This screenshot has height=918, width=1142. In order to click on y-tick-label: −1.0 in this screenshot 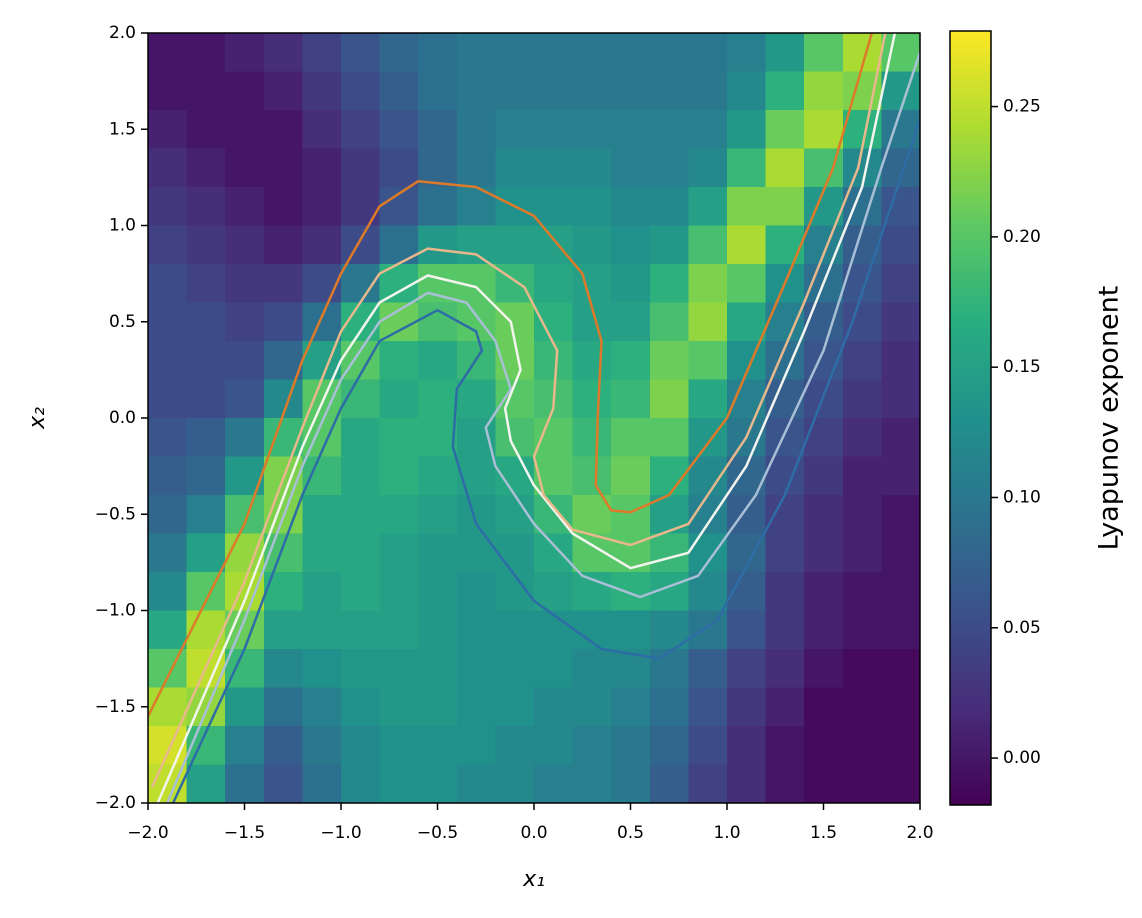, I will do `click(115, 611)`.